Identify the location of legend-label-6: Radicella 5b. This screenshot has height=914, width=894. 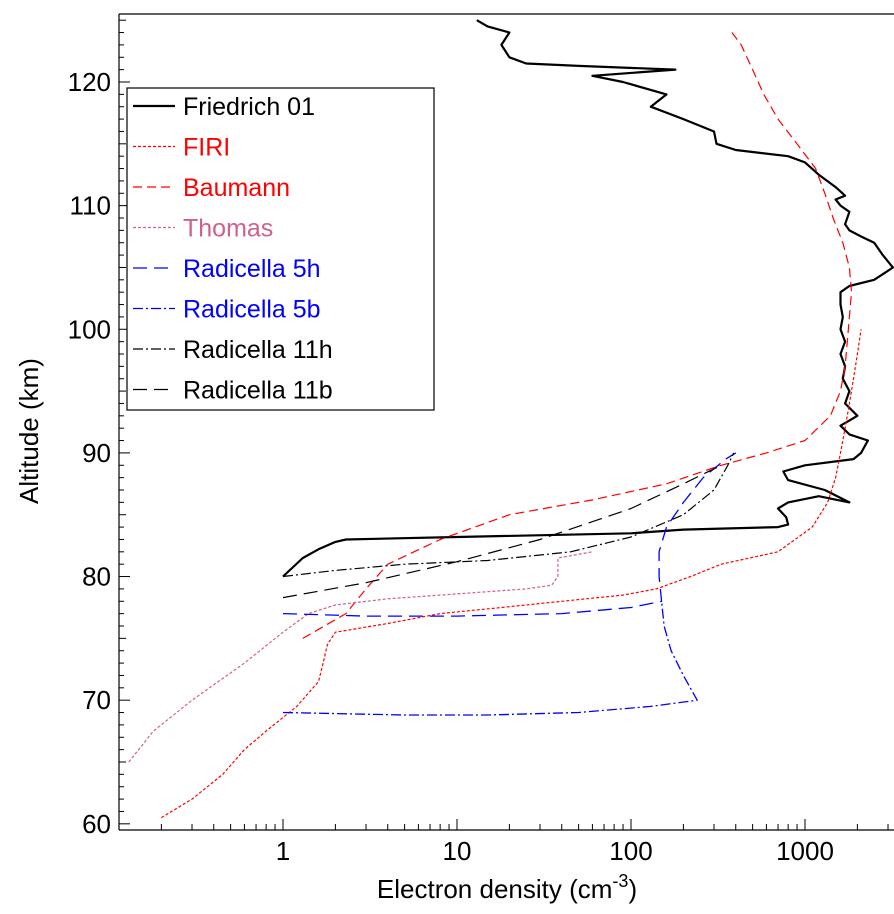
(252, 310).